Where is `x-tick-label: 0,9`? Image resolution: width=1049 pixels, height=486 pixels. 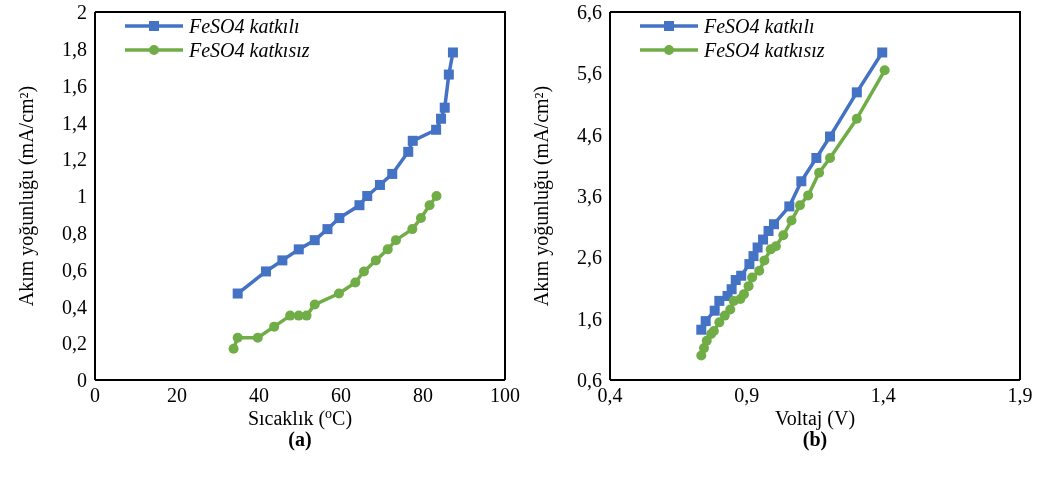
x-tick-label: 0,9 is located at coordinates (747, 395).